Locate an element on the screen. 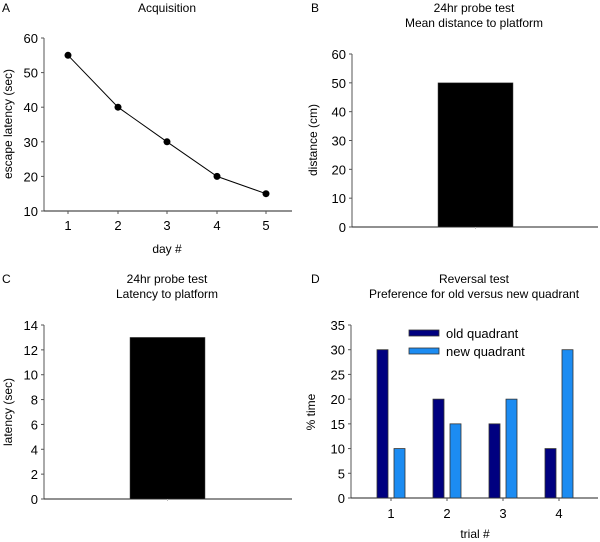  panel-d-letter: D is located at coordinates (315, 279).